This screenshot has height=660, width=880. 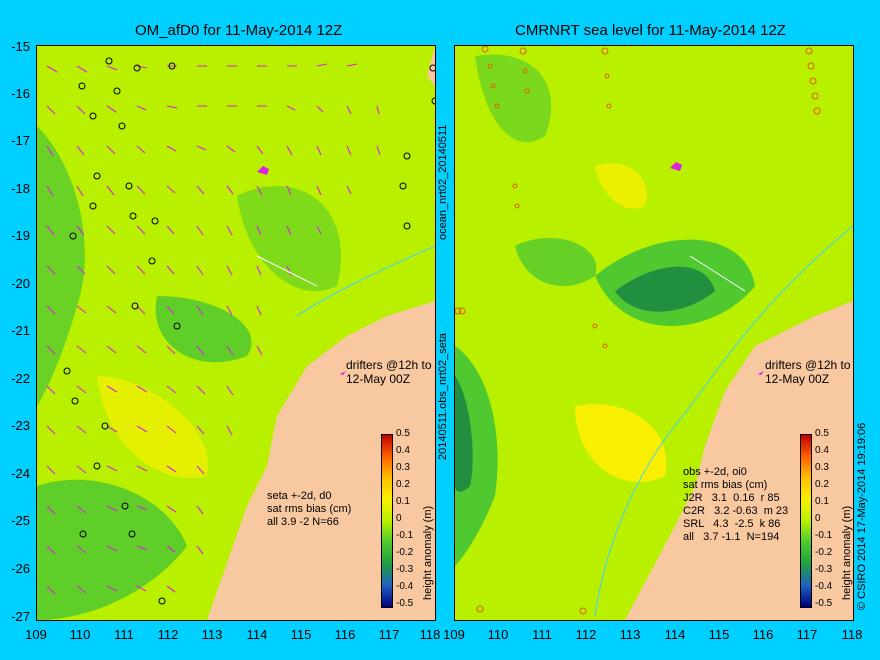 I want to click on y-tick: -24, so click(x=20, y=473).